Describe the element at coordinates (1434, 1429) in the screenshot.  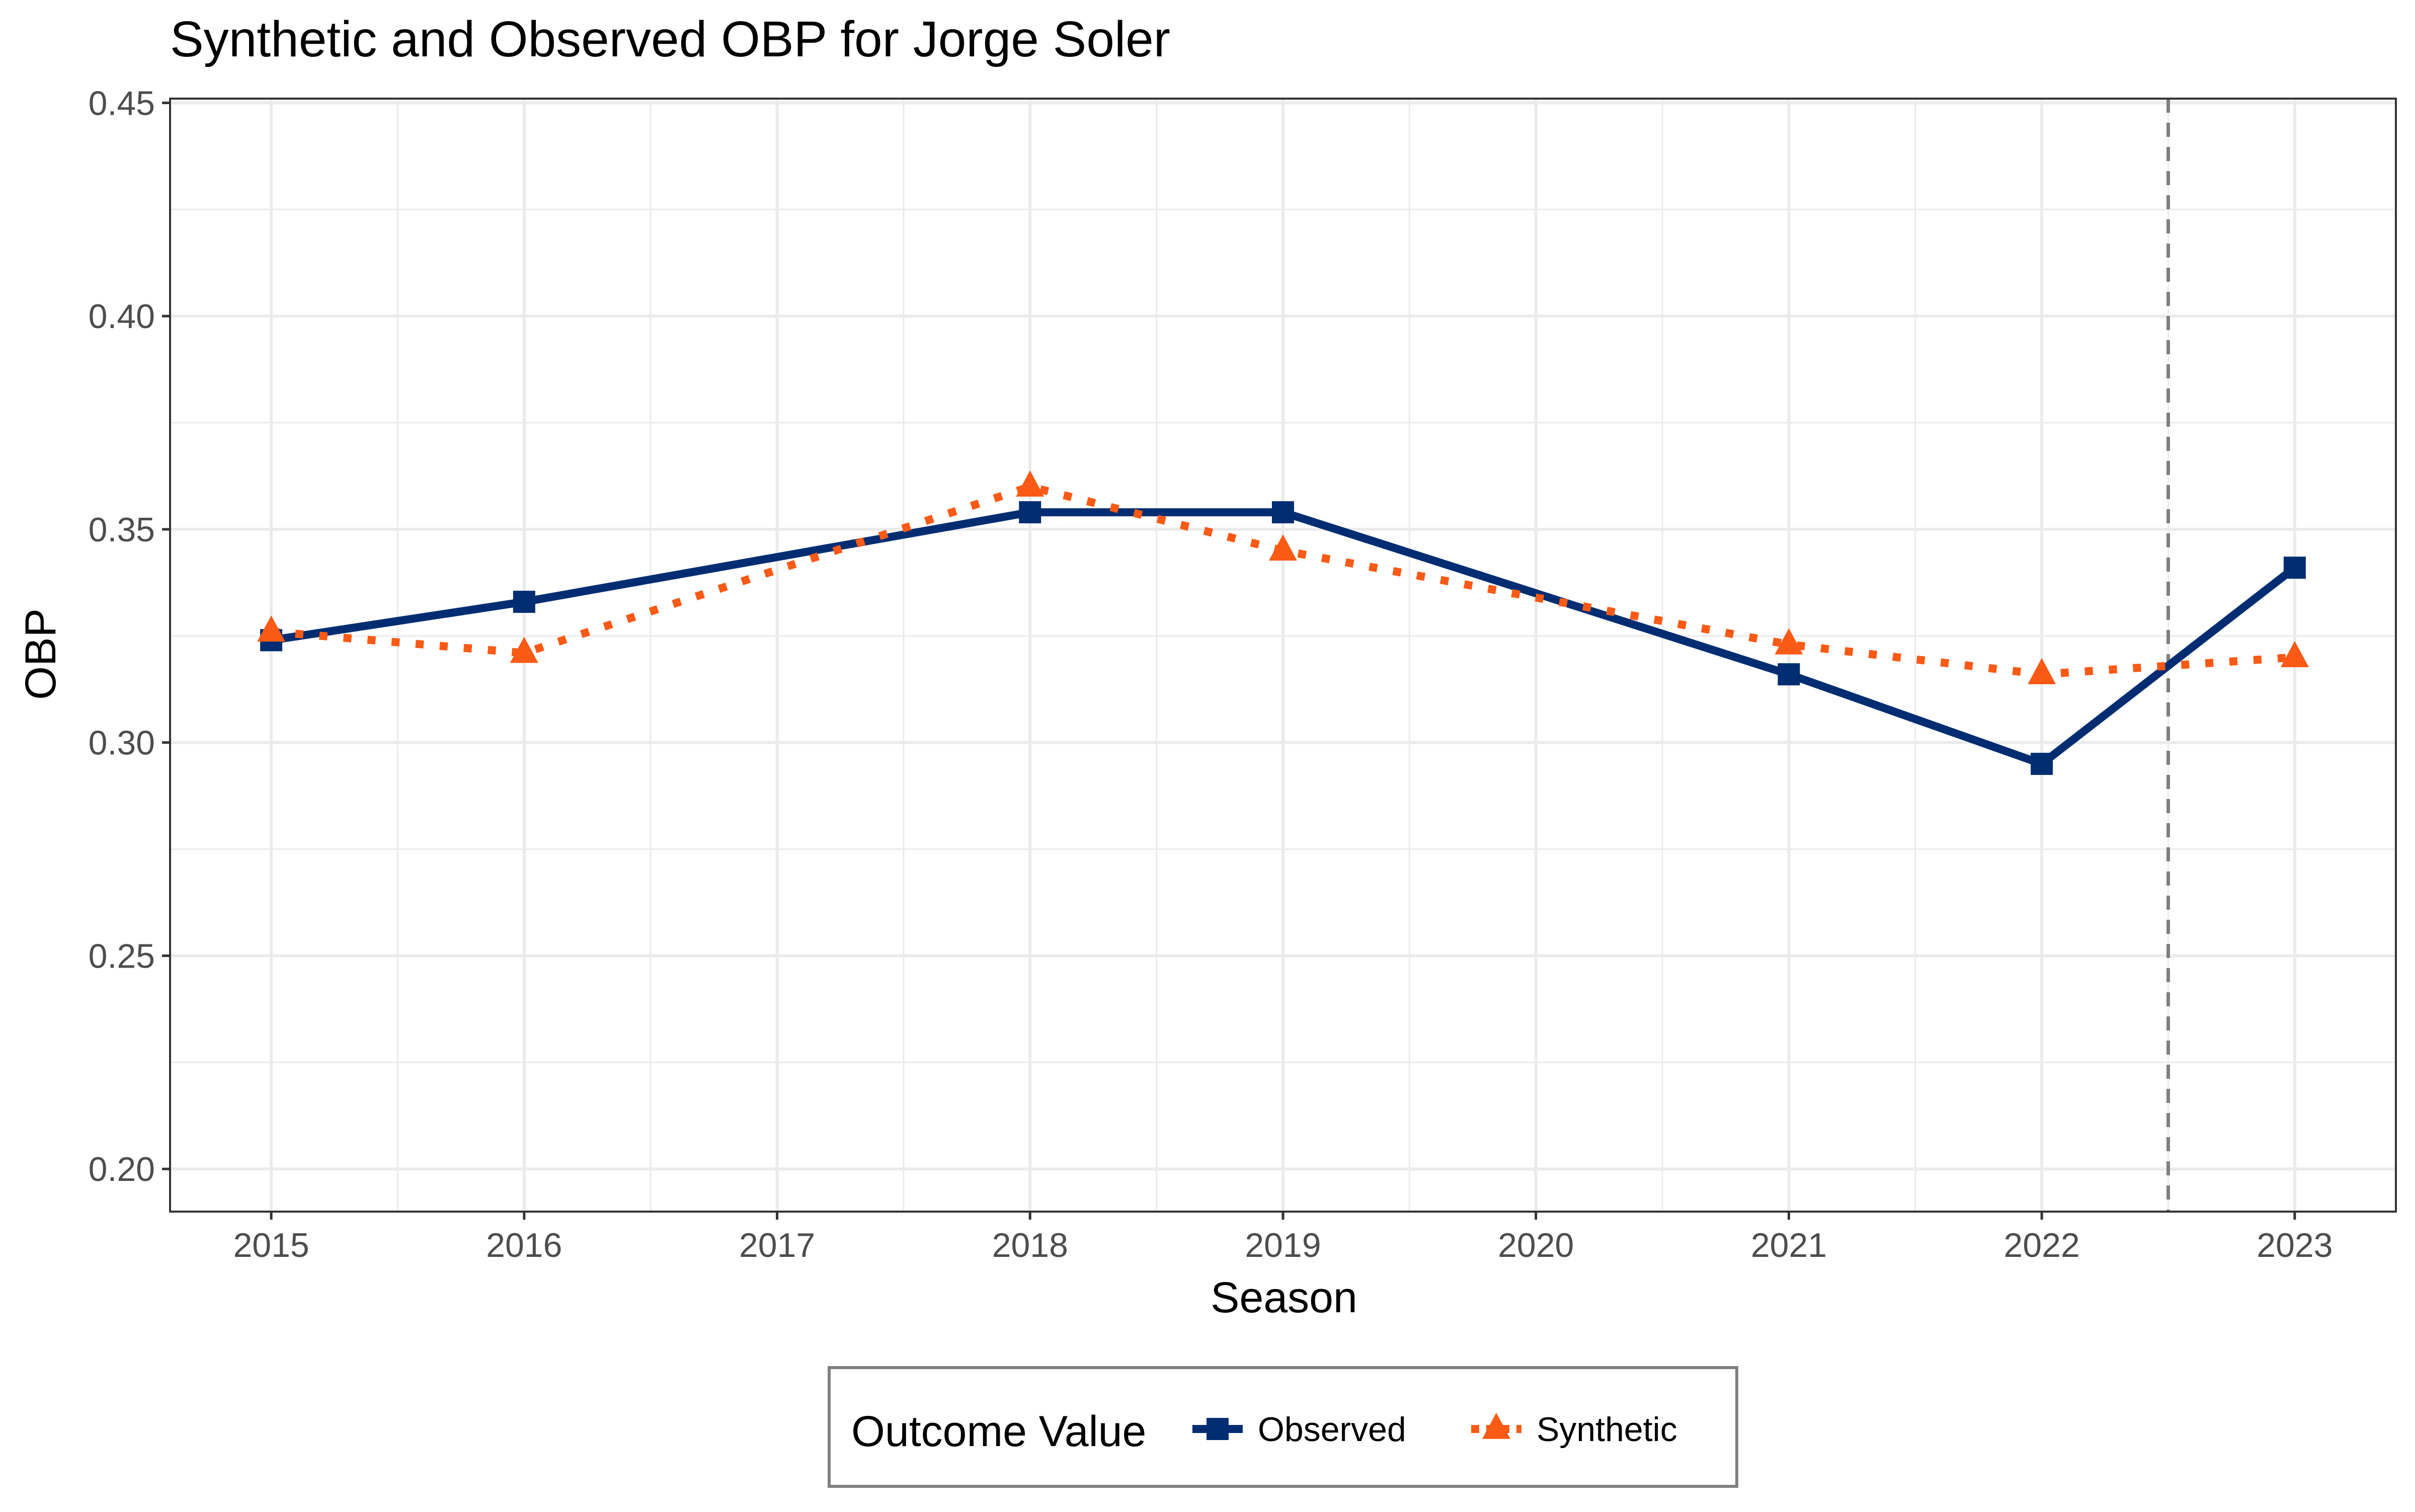
I see `legend-items: Observed Synthetic` at that location.